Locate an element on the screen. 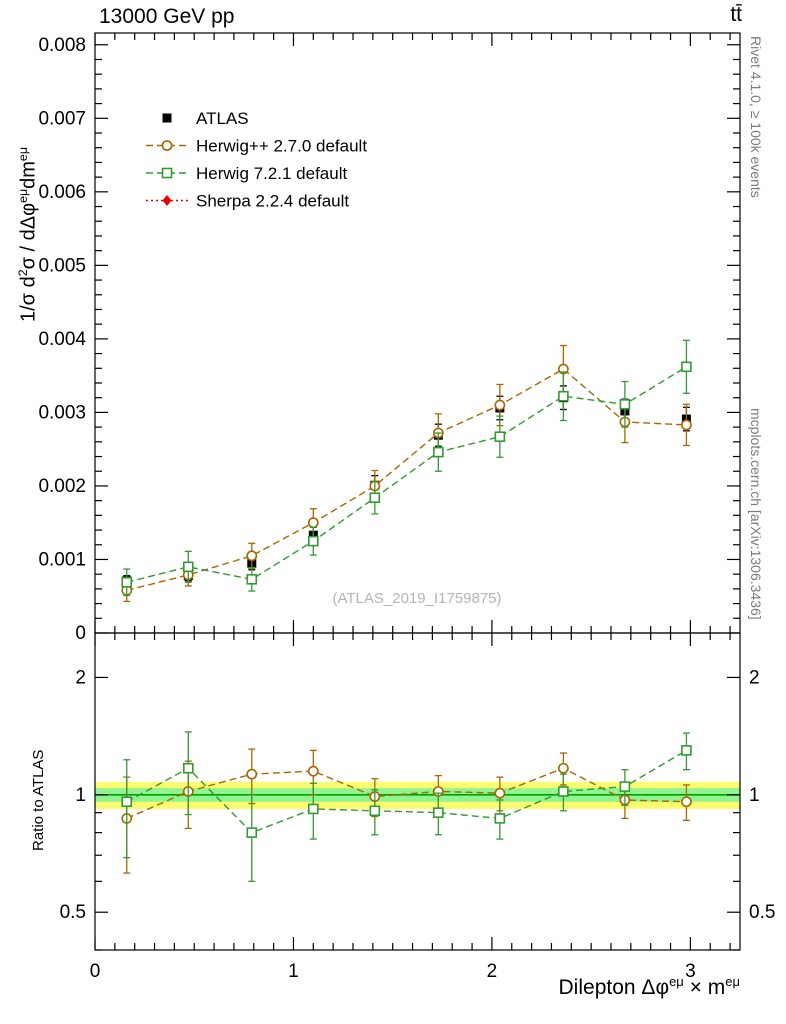 This screenshot has width=786, height=1024. svg-text: 0.006 is located at coordinates (62, 192).